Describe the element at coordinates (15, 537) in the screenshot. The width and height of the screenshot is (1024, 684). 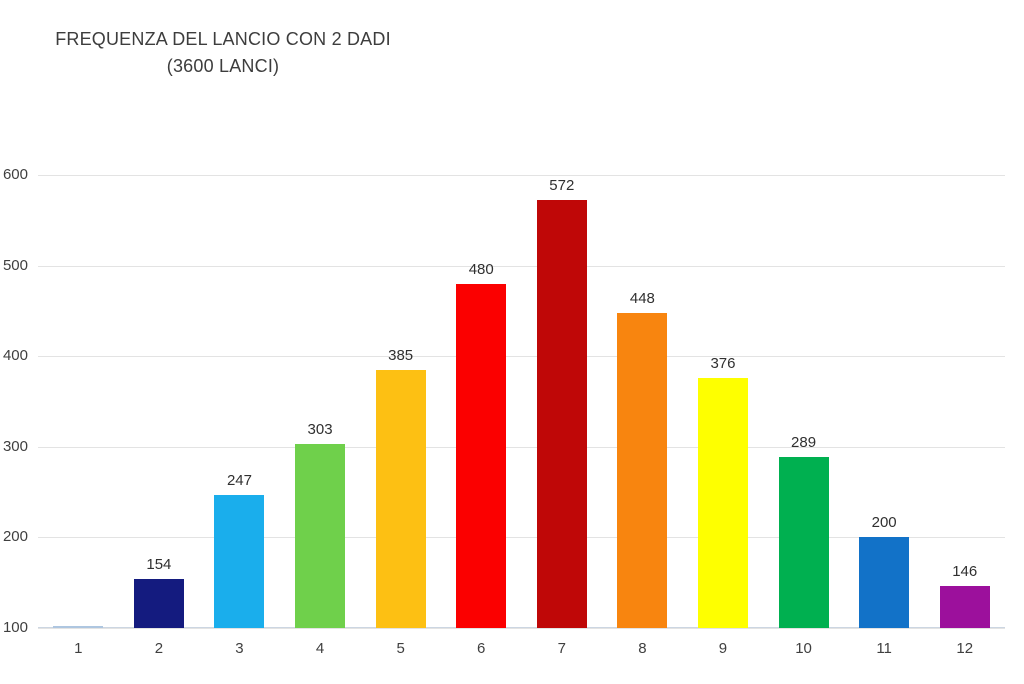
I see `y-axis-tick-label: 200` at that location.